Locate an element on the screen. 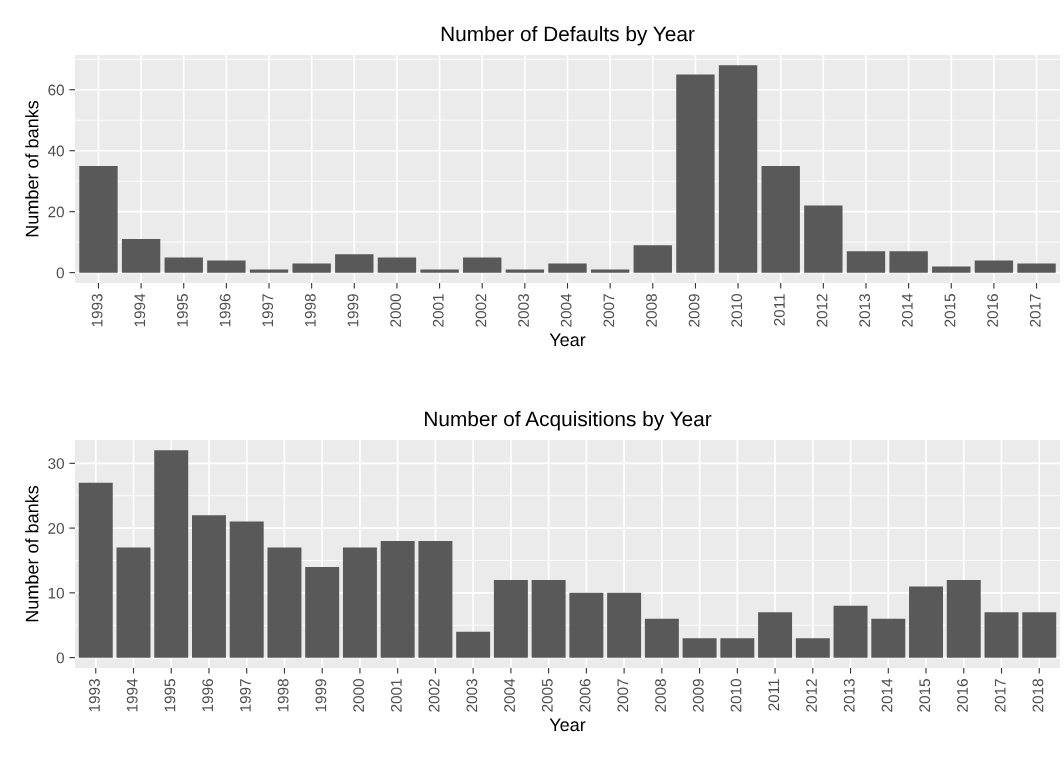 The image size is (1064, 758). chart-title: Number of Acquisitions by Year is located at coordinates (568, 421).